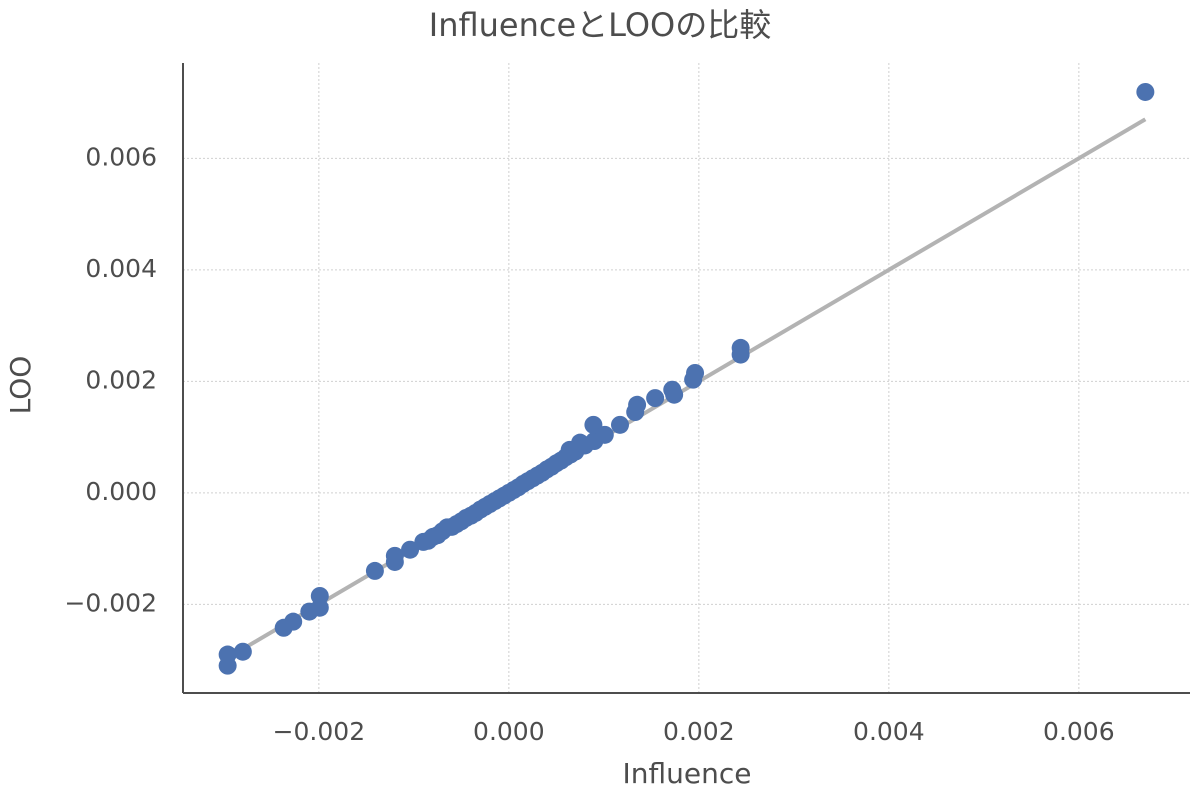  Describe the element at coordinates (699, 731) in the screenshot. I see `x-tick-label: 0.002` at that location.